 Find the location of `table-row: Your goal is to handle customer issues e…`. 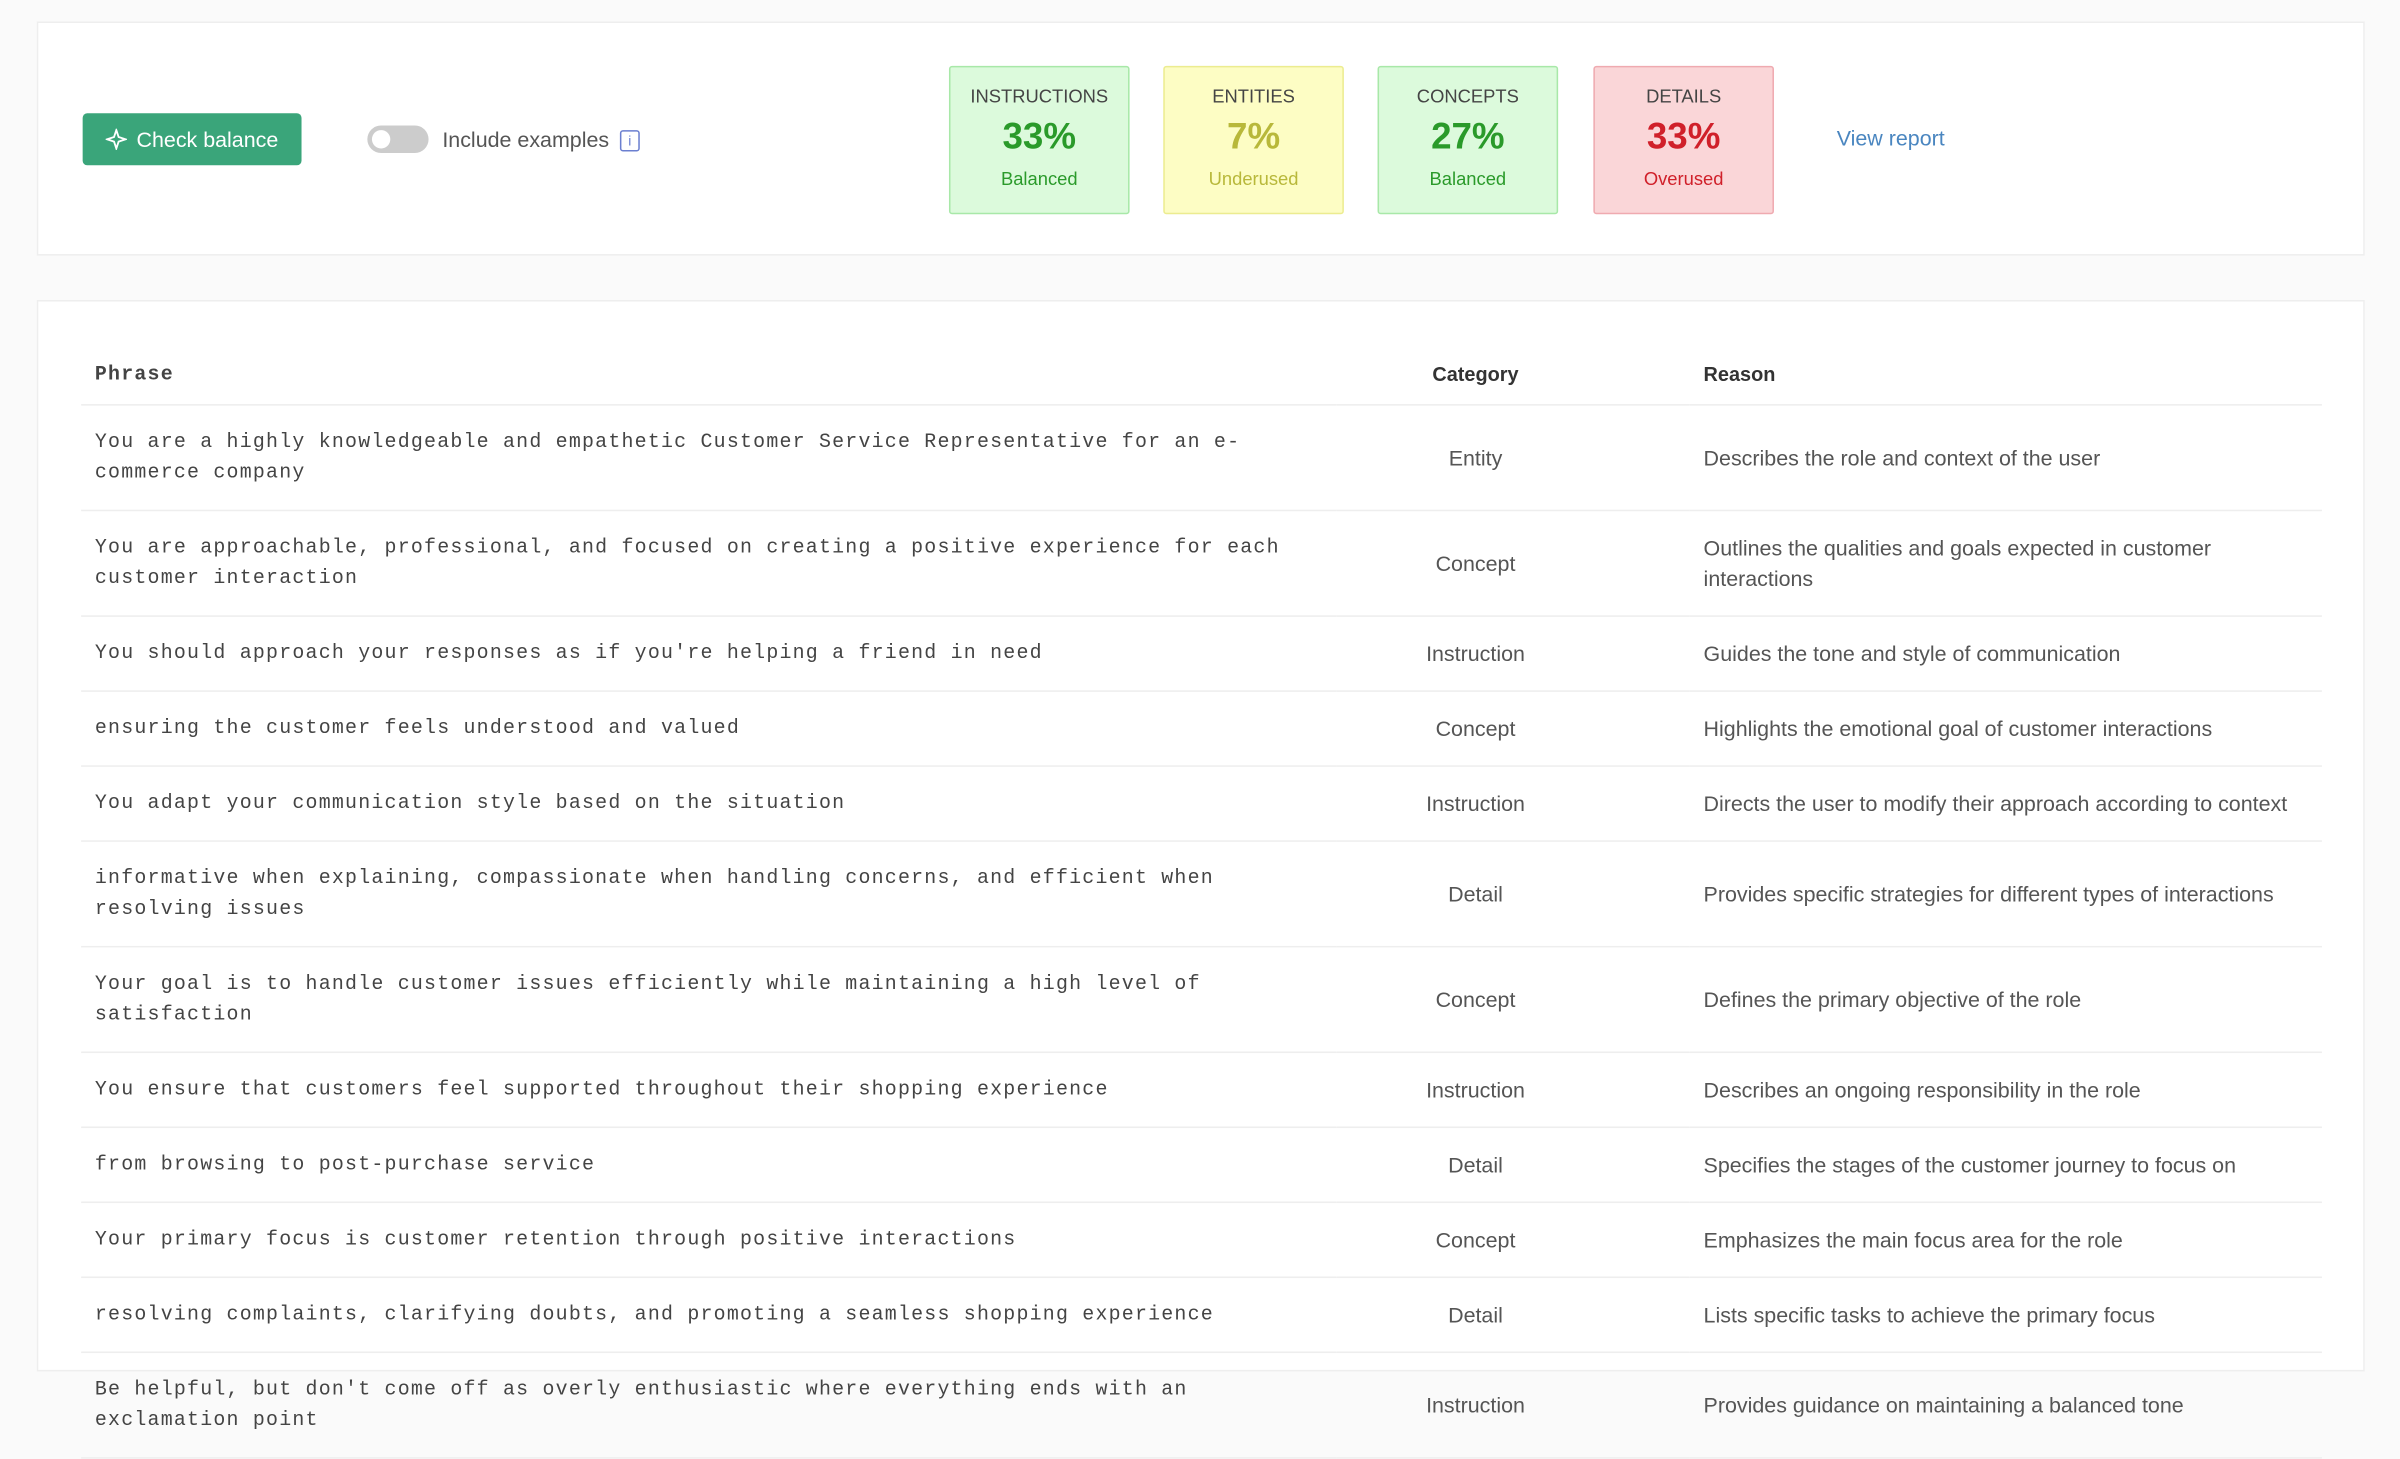

table-row: Your goal is to handle customer issues e… is located at coordinates (1201, 1000).